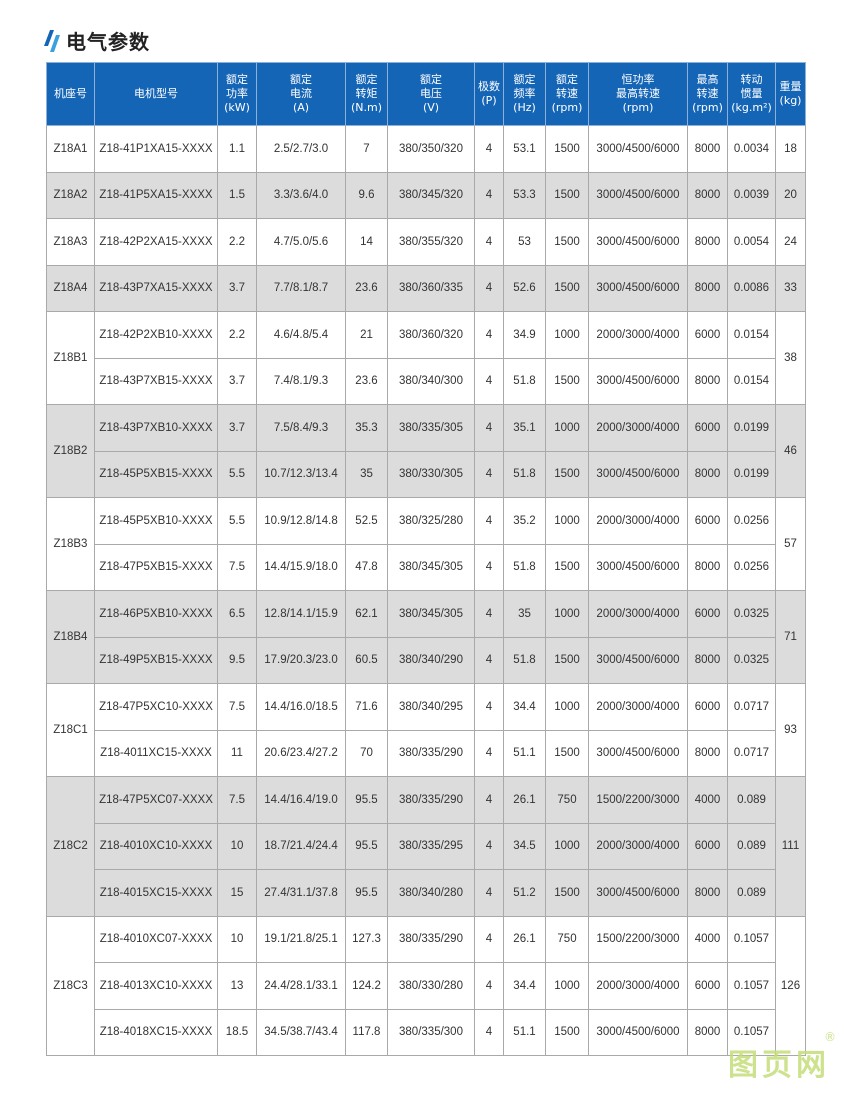  Describe the element at coordinates (431, 707) in the screenshot. I see `rated-voltage-cell: 380/340/295` at that location.